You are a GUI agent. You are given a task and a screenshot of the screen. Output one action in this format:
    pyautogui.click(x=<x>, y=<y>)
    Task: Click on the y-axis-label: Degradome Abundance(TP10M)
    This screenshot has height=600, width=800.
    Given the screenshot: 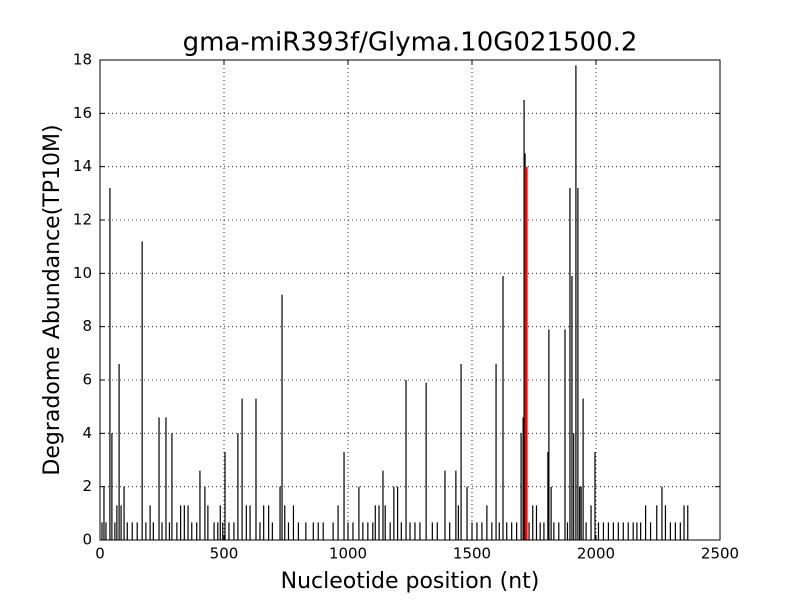 What is the action you would take?
    pyautogui.click(x=52, y=299)
    